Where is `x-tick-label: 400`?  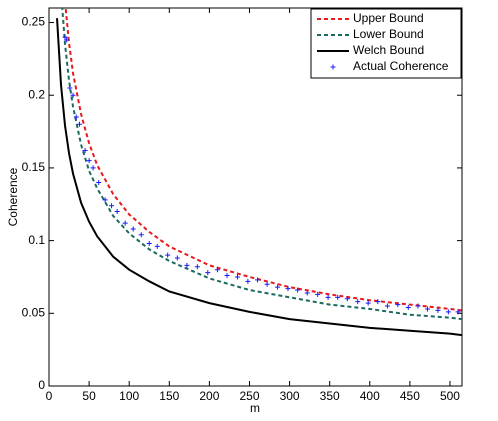
x-tick-label: 400 is located at coordinates (370, 396).